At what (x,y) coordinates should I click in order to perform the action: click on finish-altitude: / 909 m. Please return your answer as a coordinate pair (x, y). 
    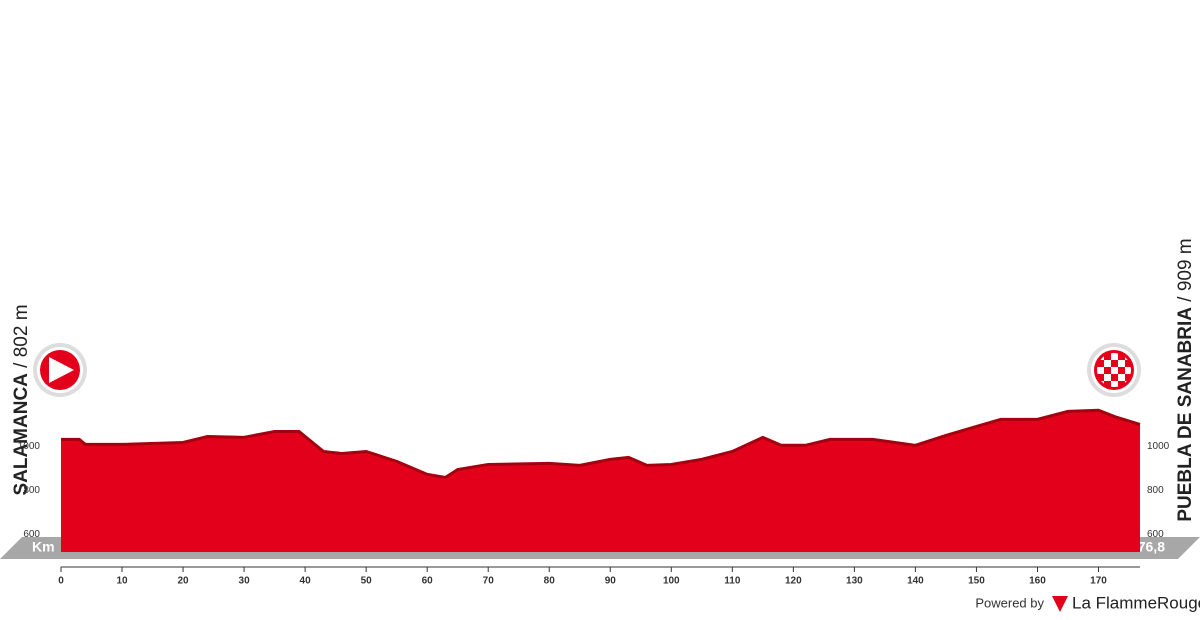
    Looking at the image, I should click on (1185, 269).